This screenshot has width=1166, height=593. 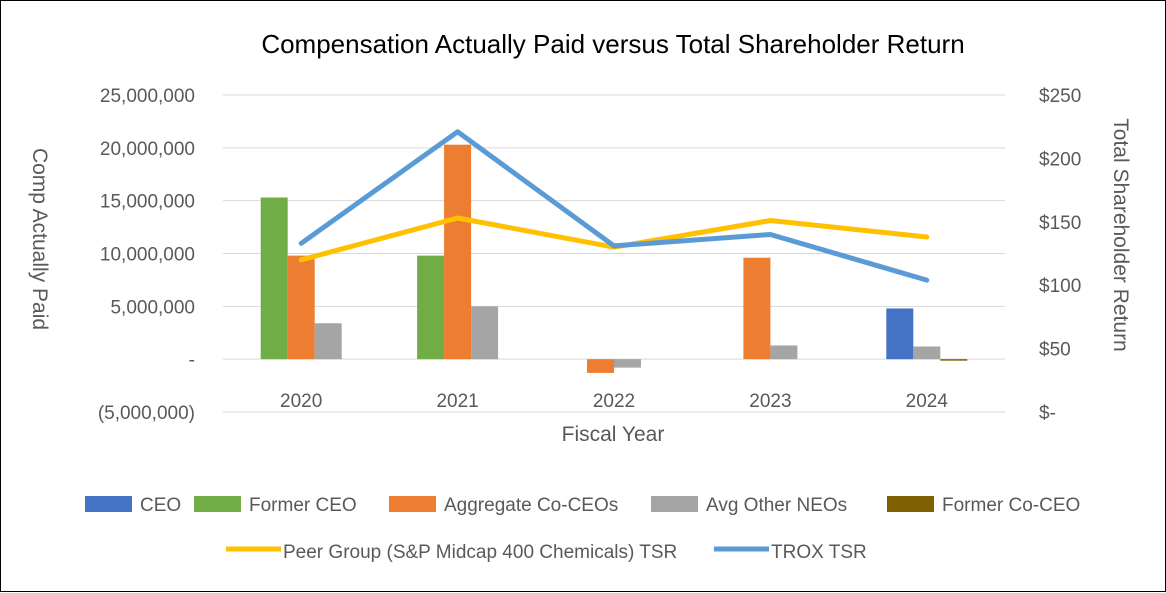 I want to click on y-tick-label: (5,000,000), so click(x=146, y=413).